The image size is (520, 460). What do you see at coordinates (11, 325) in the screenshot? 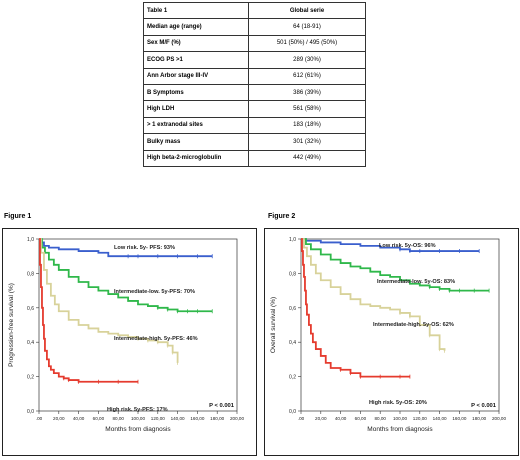
I see `y-axis-label: Progression-free survival (%)` at bounding box center [11, 325].